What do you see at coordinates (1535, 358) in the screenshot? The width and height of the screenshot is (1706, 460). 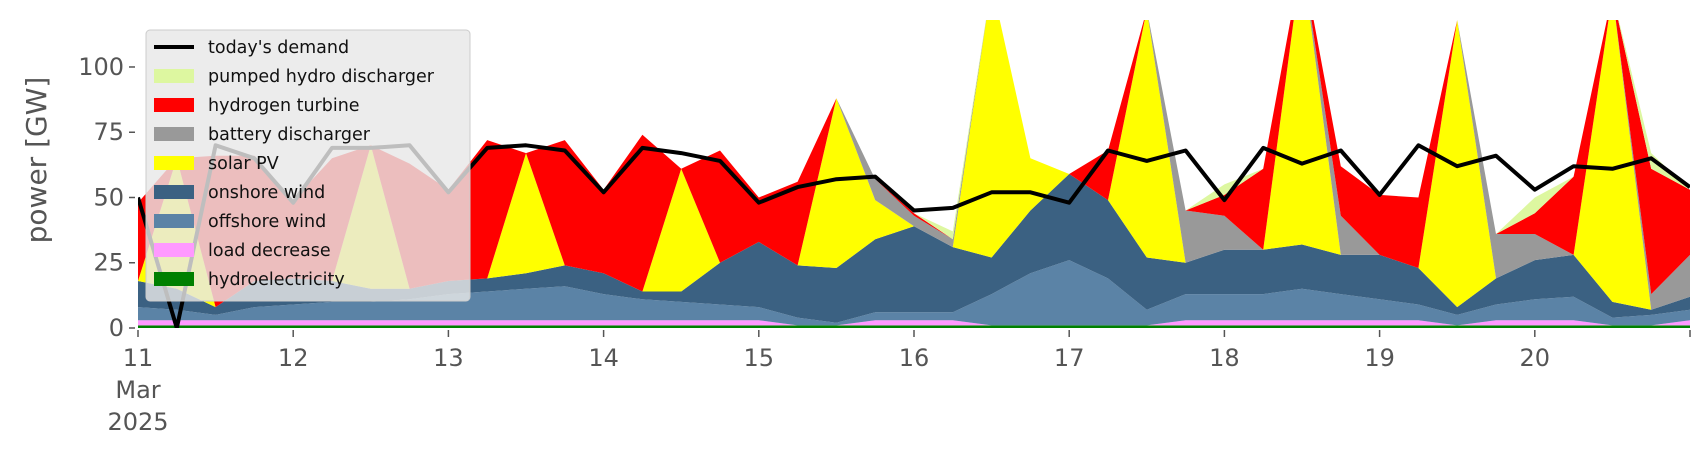 I see `x-tick-label: 20` at bounding box center [1535, 358].